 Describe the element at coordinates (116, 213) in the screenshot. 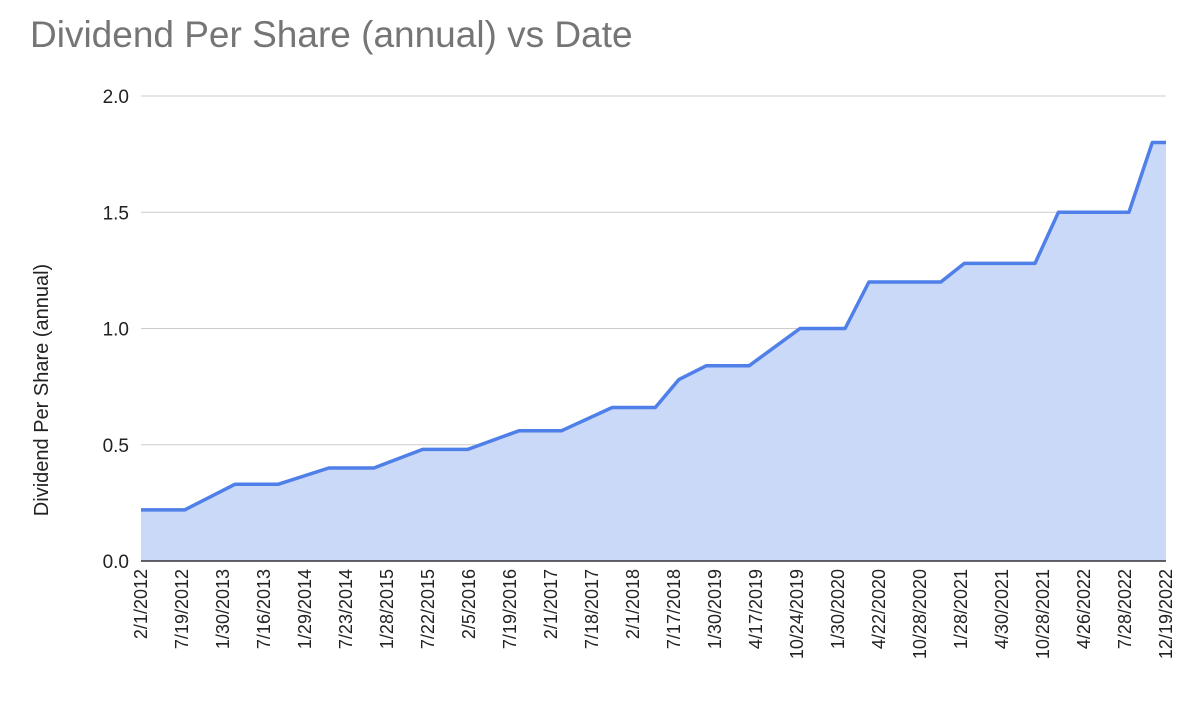

I see `y-tick-label: 1.5` at that location.